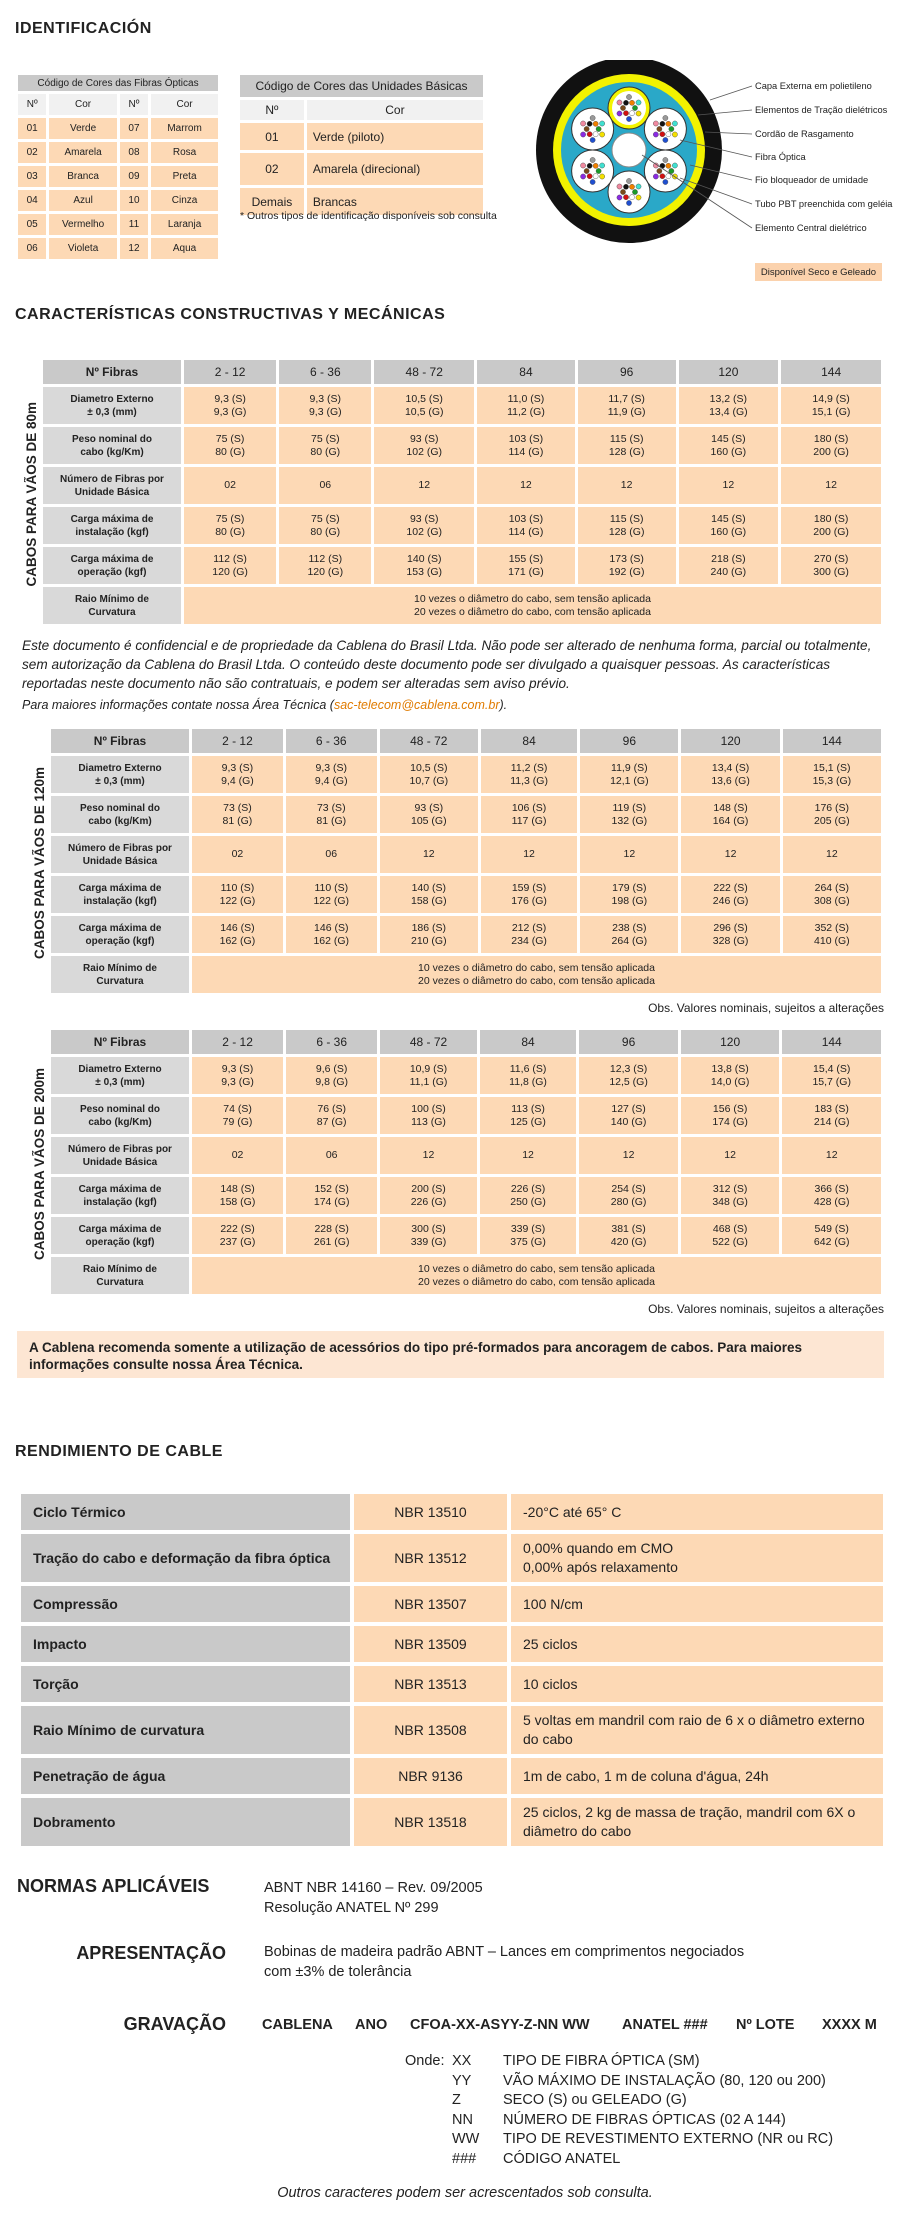 The image size is (900, 2220). Describe the element at coordinates (331, 900) in the screenshot. I see `cell-line: 122 (G)` at that location.